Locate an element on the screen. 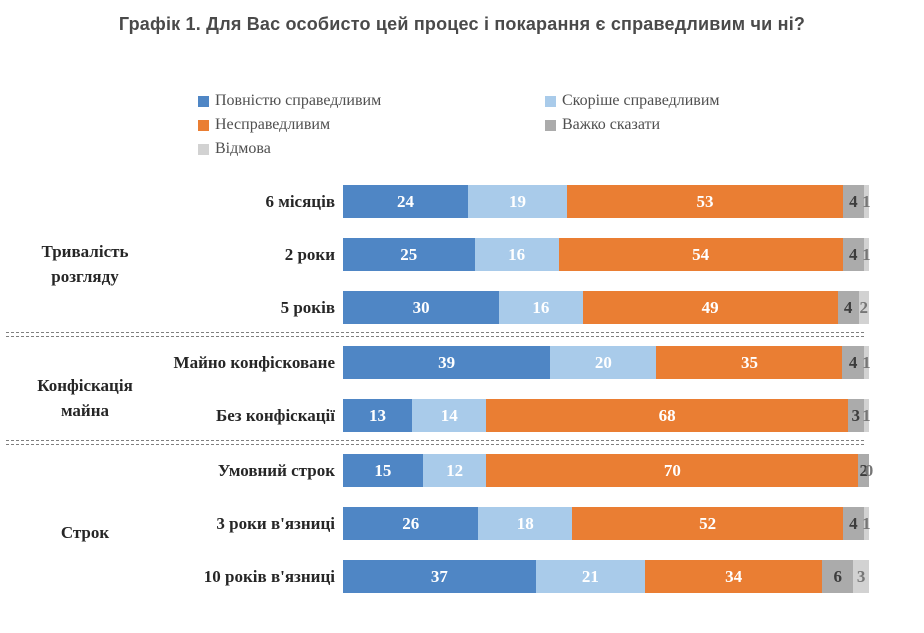 Image resolution: width=924 pixels, height=633 pixels. stacked-bar: 13 14 68 3 1 is located at coordinates (607, 415).